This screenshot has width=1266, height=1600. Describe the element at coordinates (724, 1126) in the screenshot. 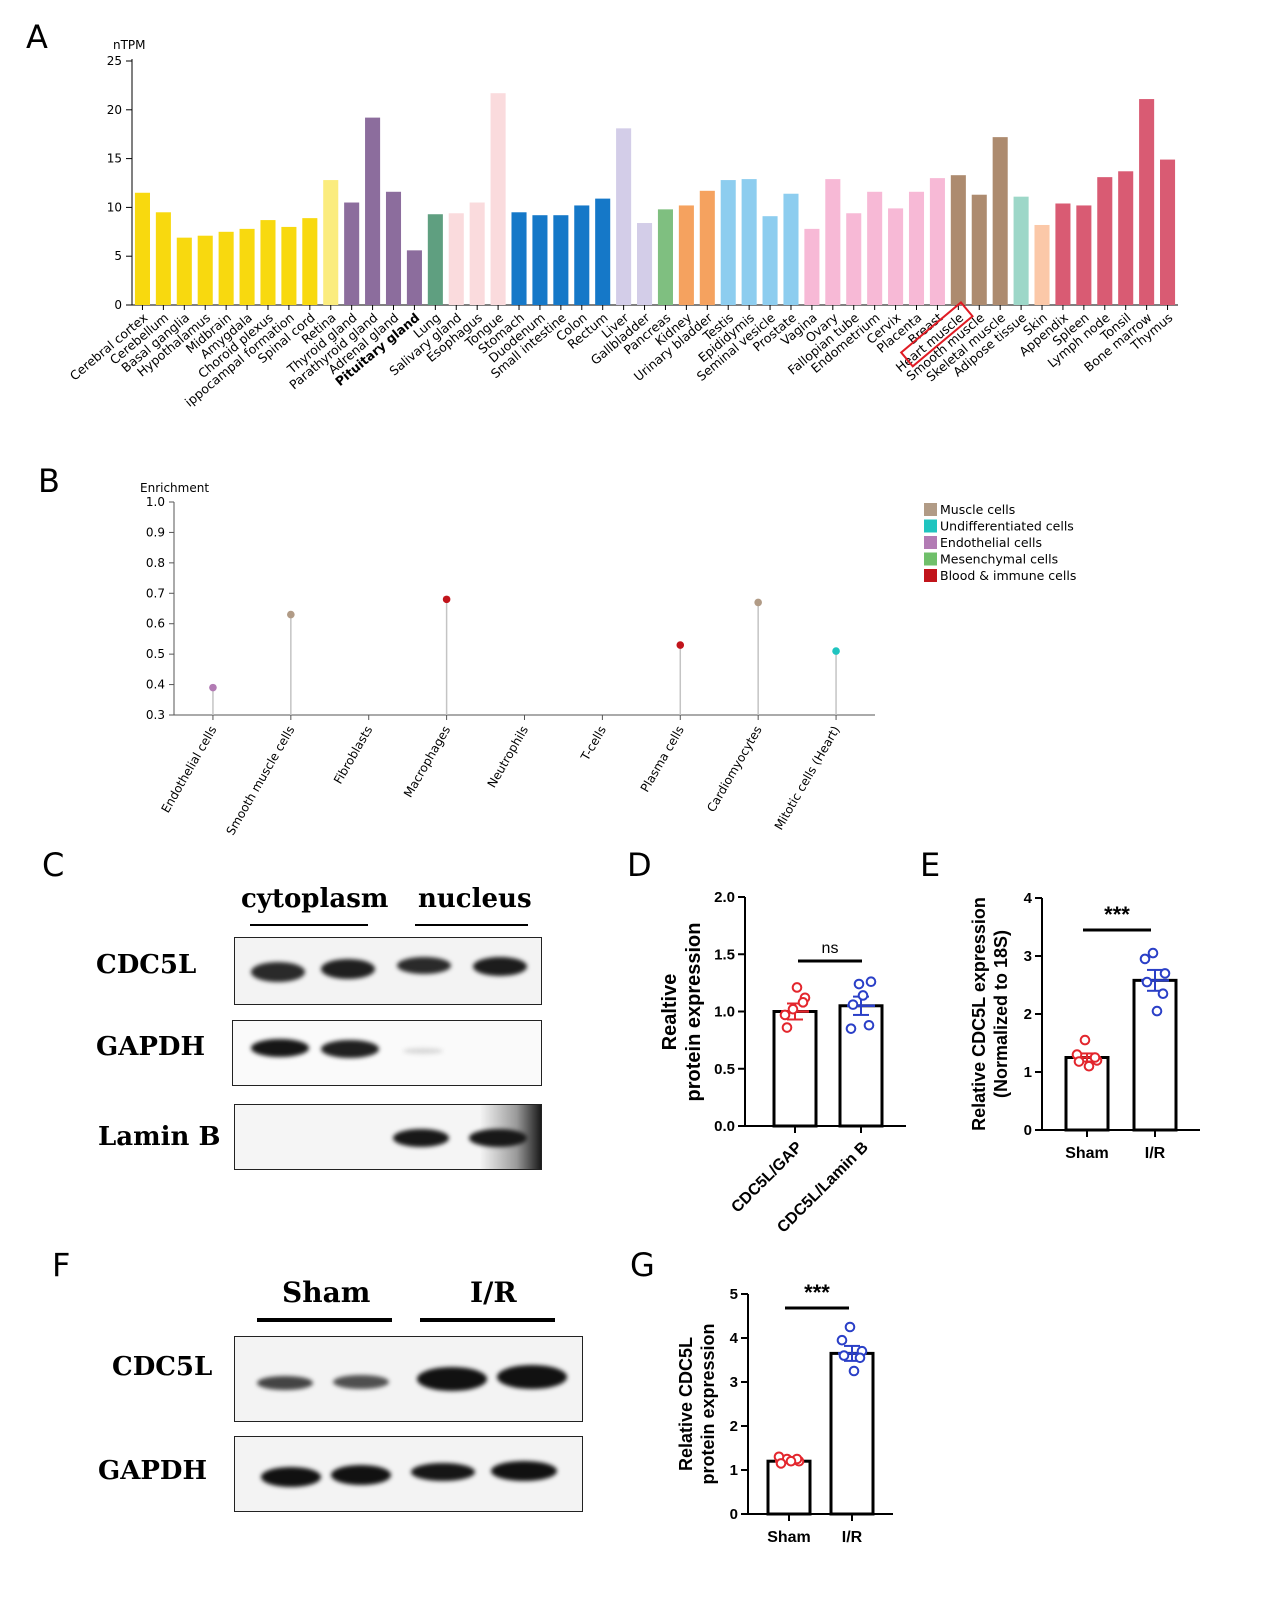

I see `d-y-tick-label: 0.0` at that location.